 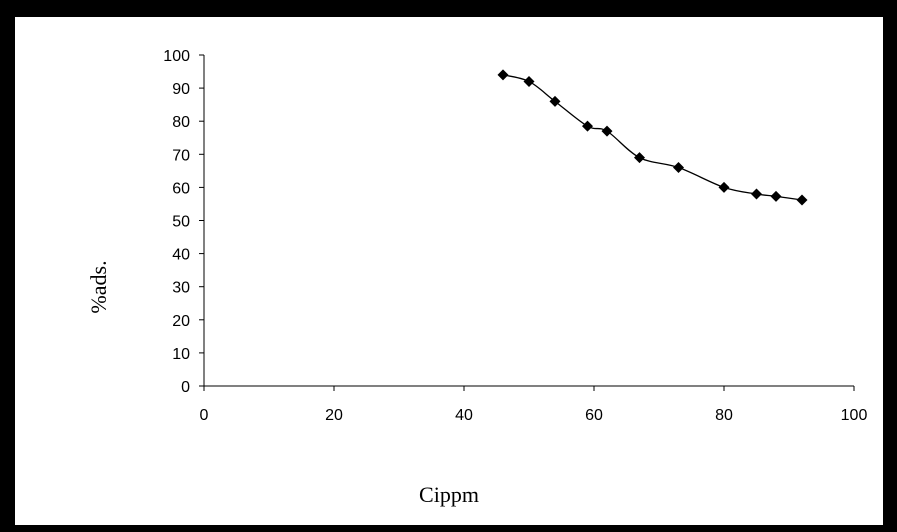 What do you see at coordinates (181, 255) in the screenshot?
I see `y-tick-label: 40` at bounding box center [181, 255].